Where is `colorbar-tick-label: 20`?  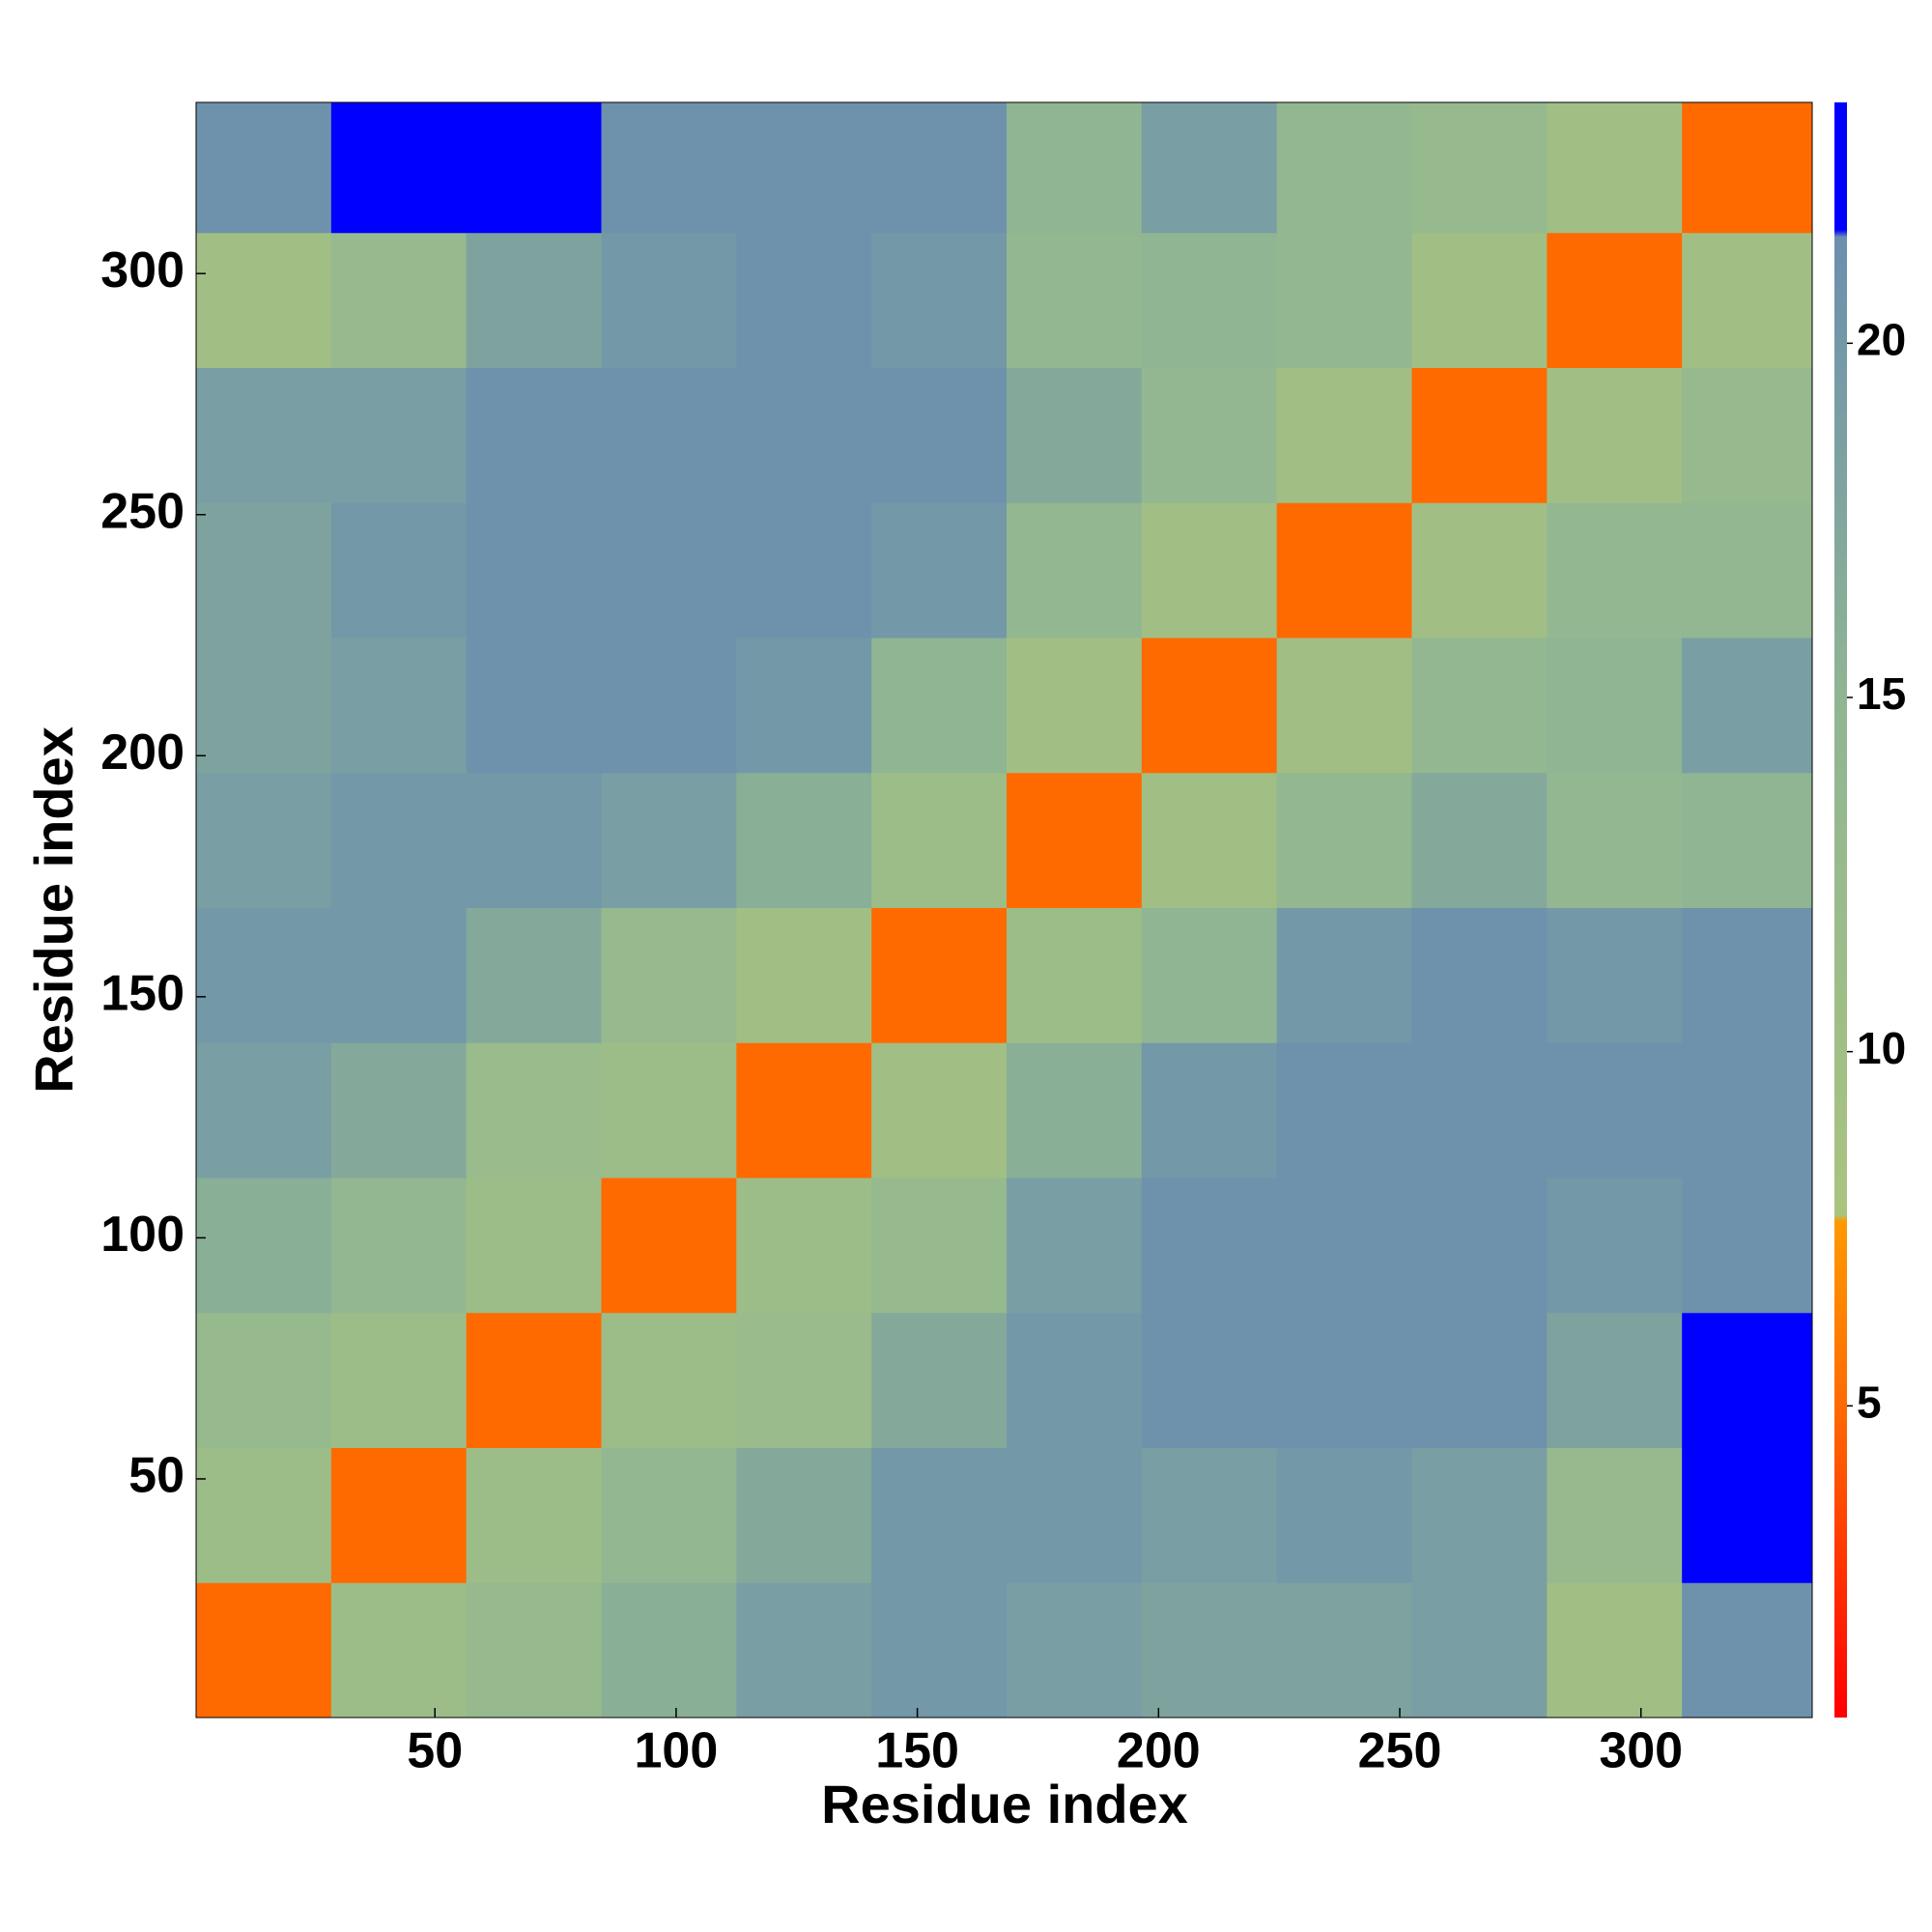
colorbar-tick-label: 20 is located at coordinates (1881, 339).